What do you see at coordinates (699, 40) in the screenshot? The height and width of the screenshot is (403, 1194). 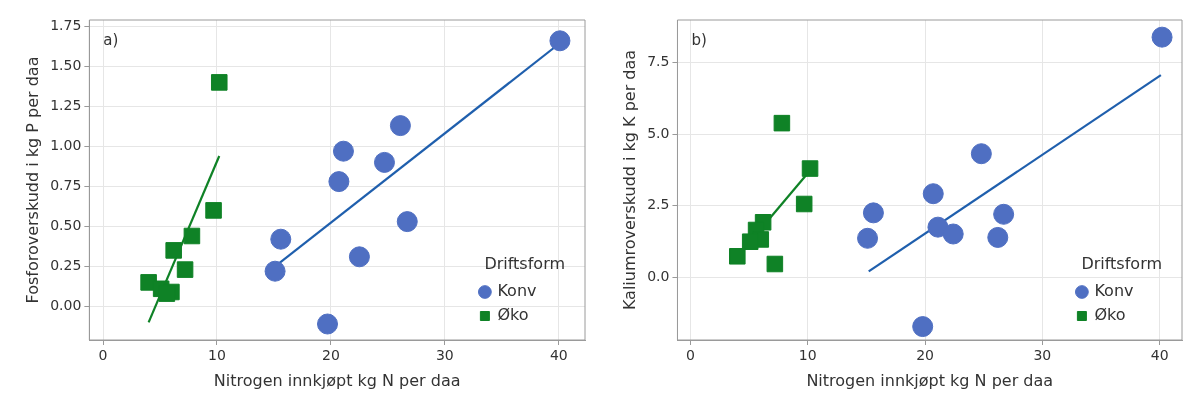 I see `annotation: b)` at bounding box center [699, 40].